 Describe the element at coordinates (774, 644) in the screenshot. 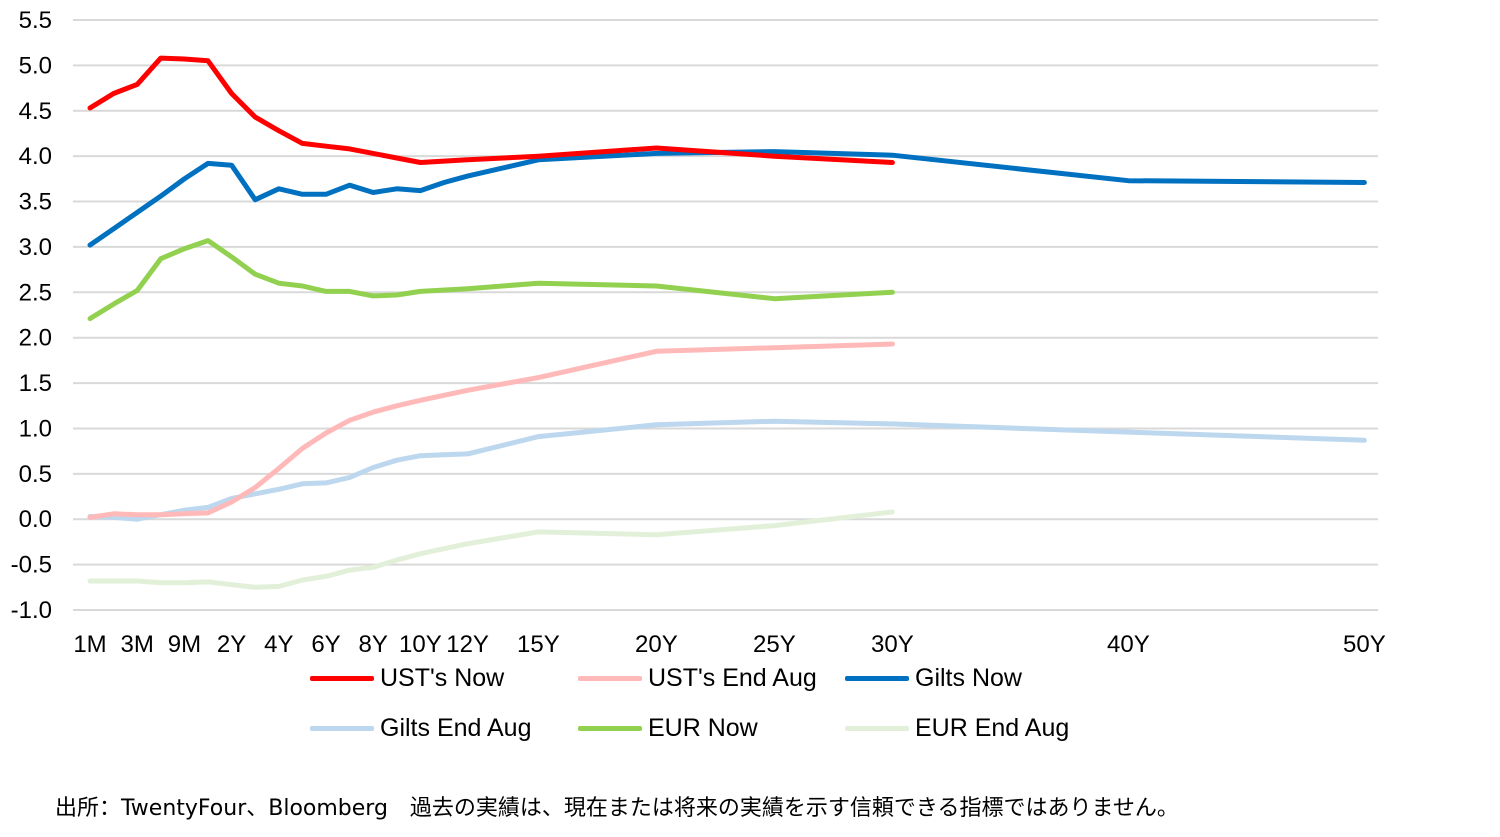

I see `x-tick-label: 25Y` at that location.